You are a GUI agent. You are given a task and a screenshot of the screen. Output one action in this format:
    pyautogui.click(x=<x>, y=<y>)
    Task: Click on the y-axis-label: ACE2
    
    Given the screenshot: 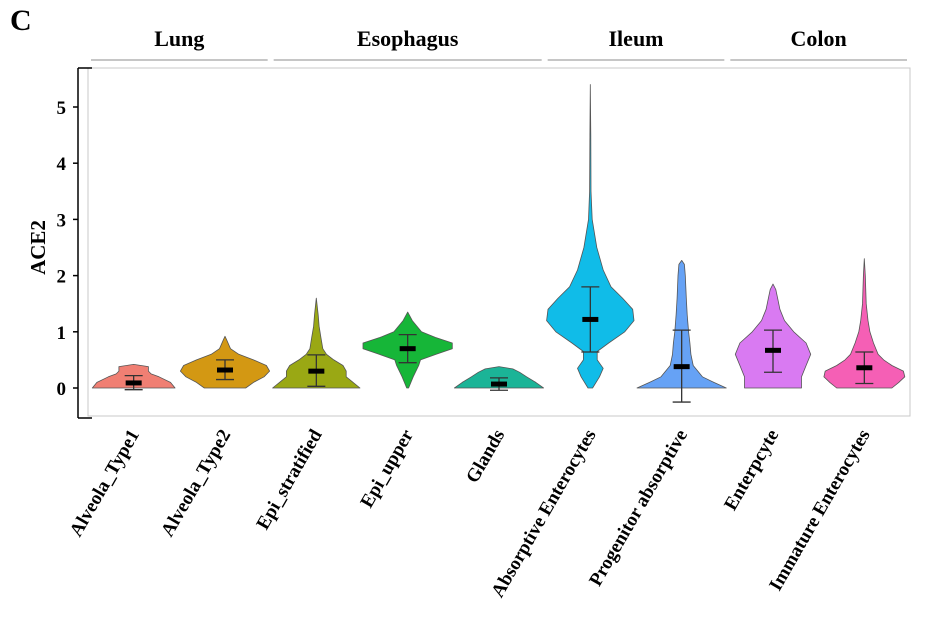 What is the action you would take?
    pyautogui.click(x=38, y=247)
    